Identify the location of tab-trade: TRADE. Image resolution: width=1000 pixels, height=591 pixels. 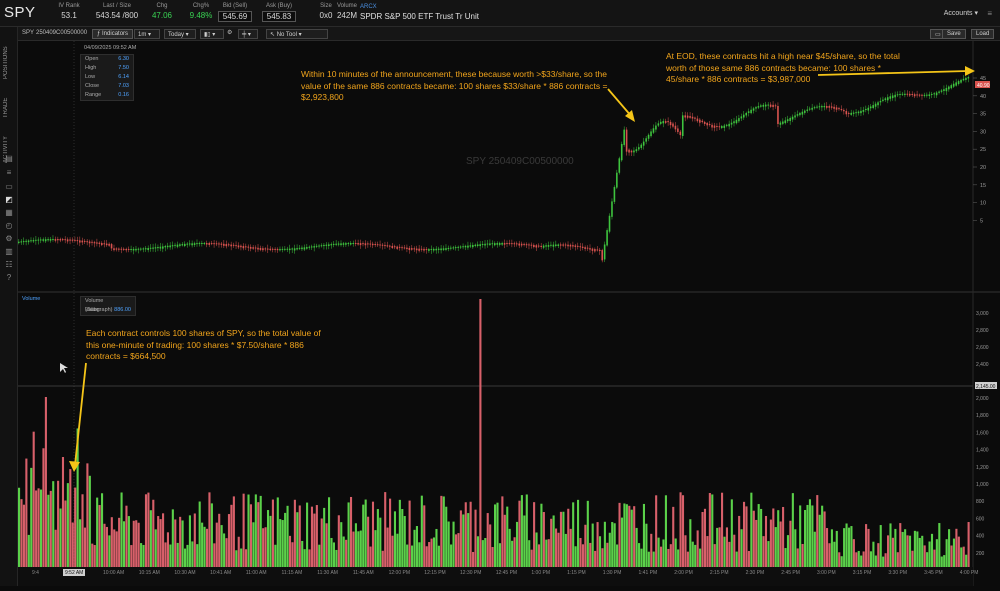
(6, 108).